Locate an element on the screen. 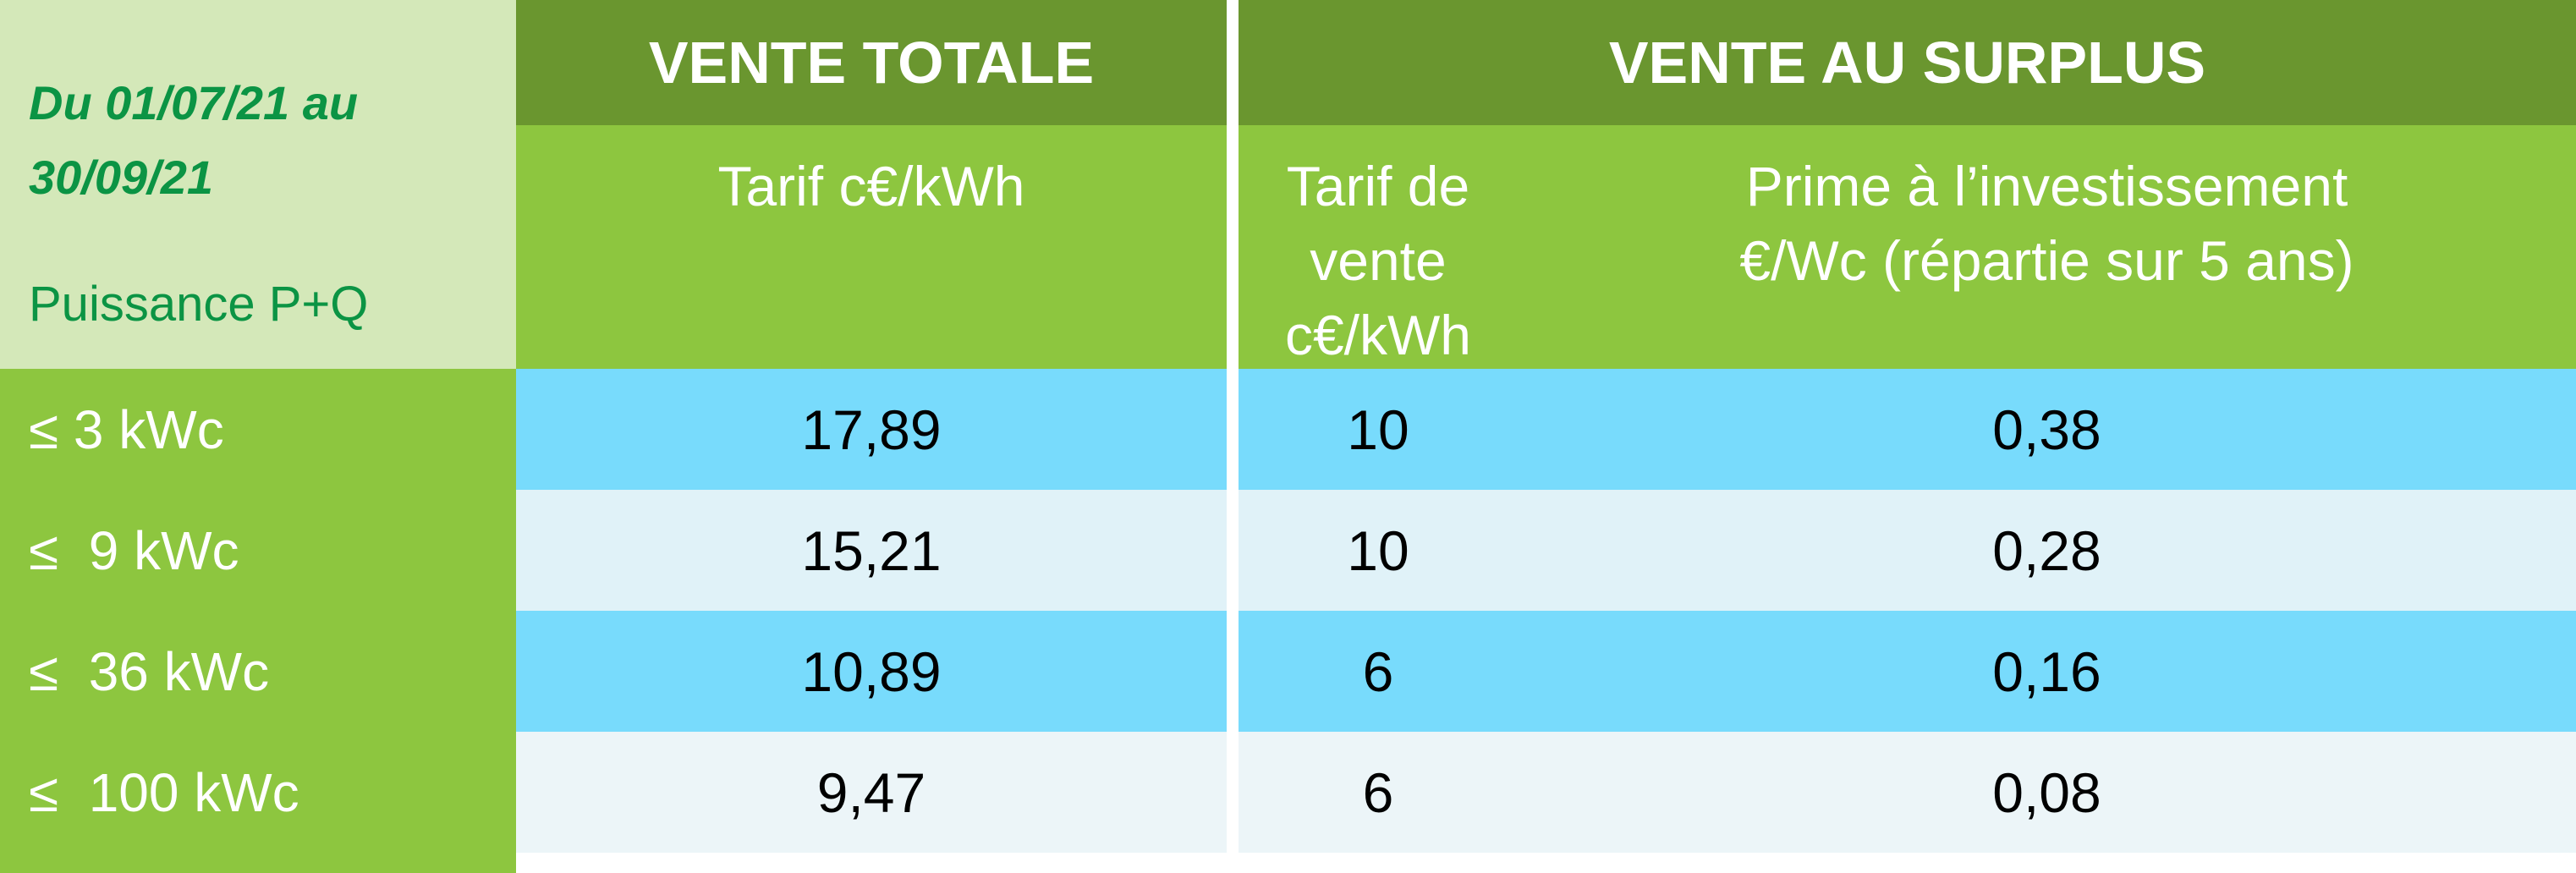 The image size is (2576, 873). cell-prime: 0,08 is located at coordinates (2047, 792).